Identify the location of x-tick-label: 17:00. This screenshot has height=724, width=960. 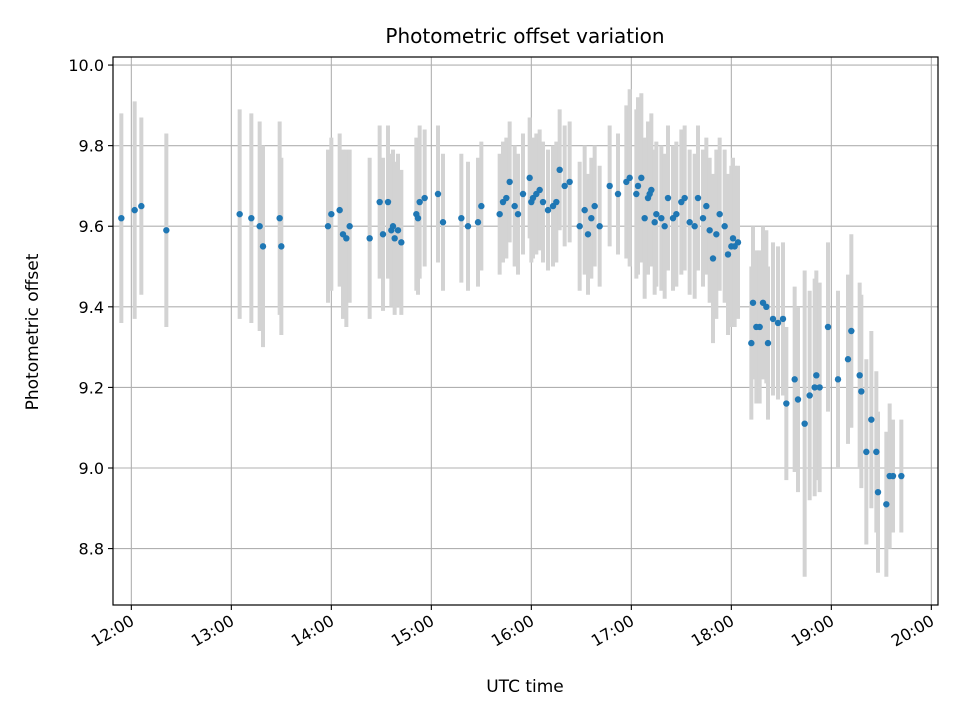
(612, 631).